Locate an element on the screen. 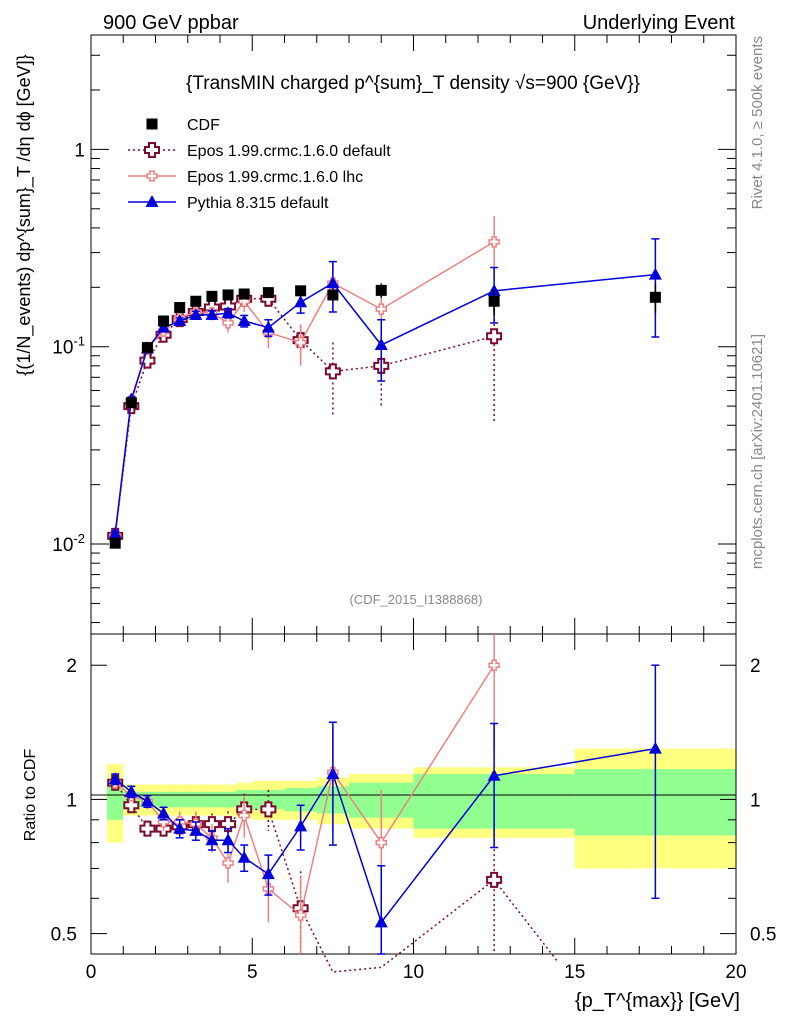 Image resolution: width=786 pixels, height=1029 pixels. ratio-y-axis-label: Ratio to CDF is located at coordinates (30, 795).